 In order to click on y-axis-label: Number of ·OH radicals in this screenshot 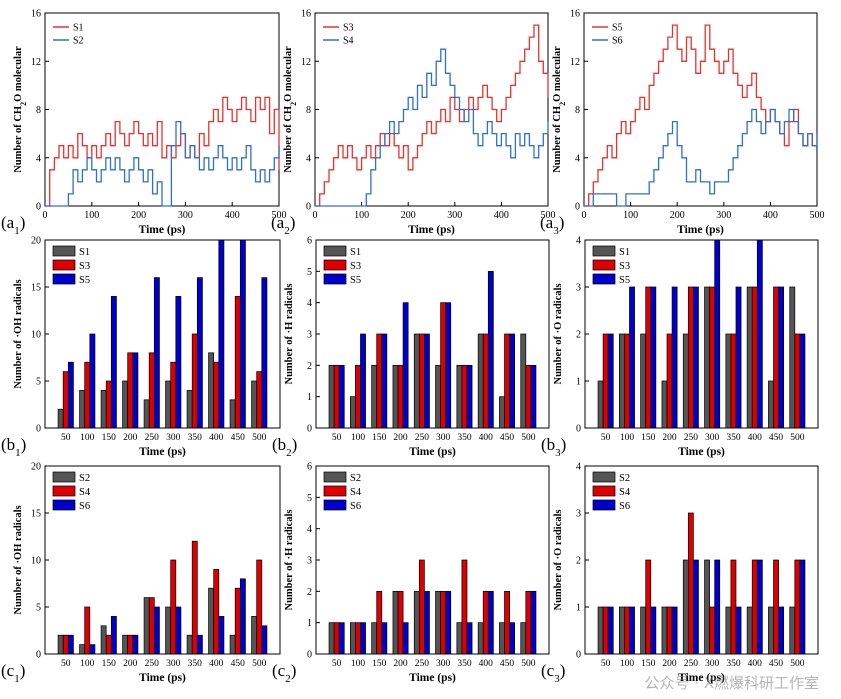, I will do `click(18, 333)`.